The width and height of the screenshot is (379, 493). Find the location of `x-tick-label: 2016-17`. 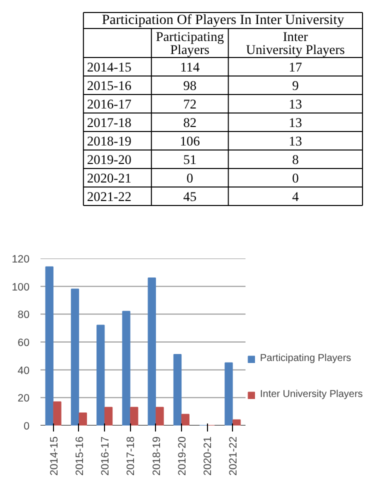

x-tick-label: 2016-17 is located at coordinates (106, 456).